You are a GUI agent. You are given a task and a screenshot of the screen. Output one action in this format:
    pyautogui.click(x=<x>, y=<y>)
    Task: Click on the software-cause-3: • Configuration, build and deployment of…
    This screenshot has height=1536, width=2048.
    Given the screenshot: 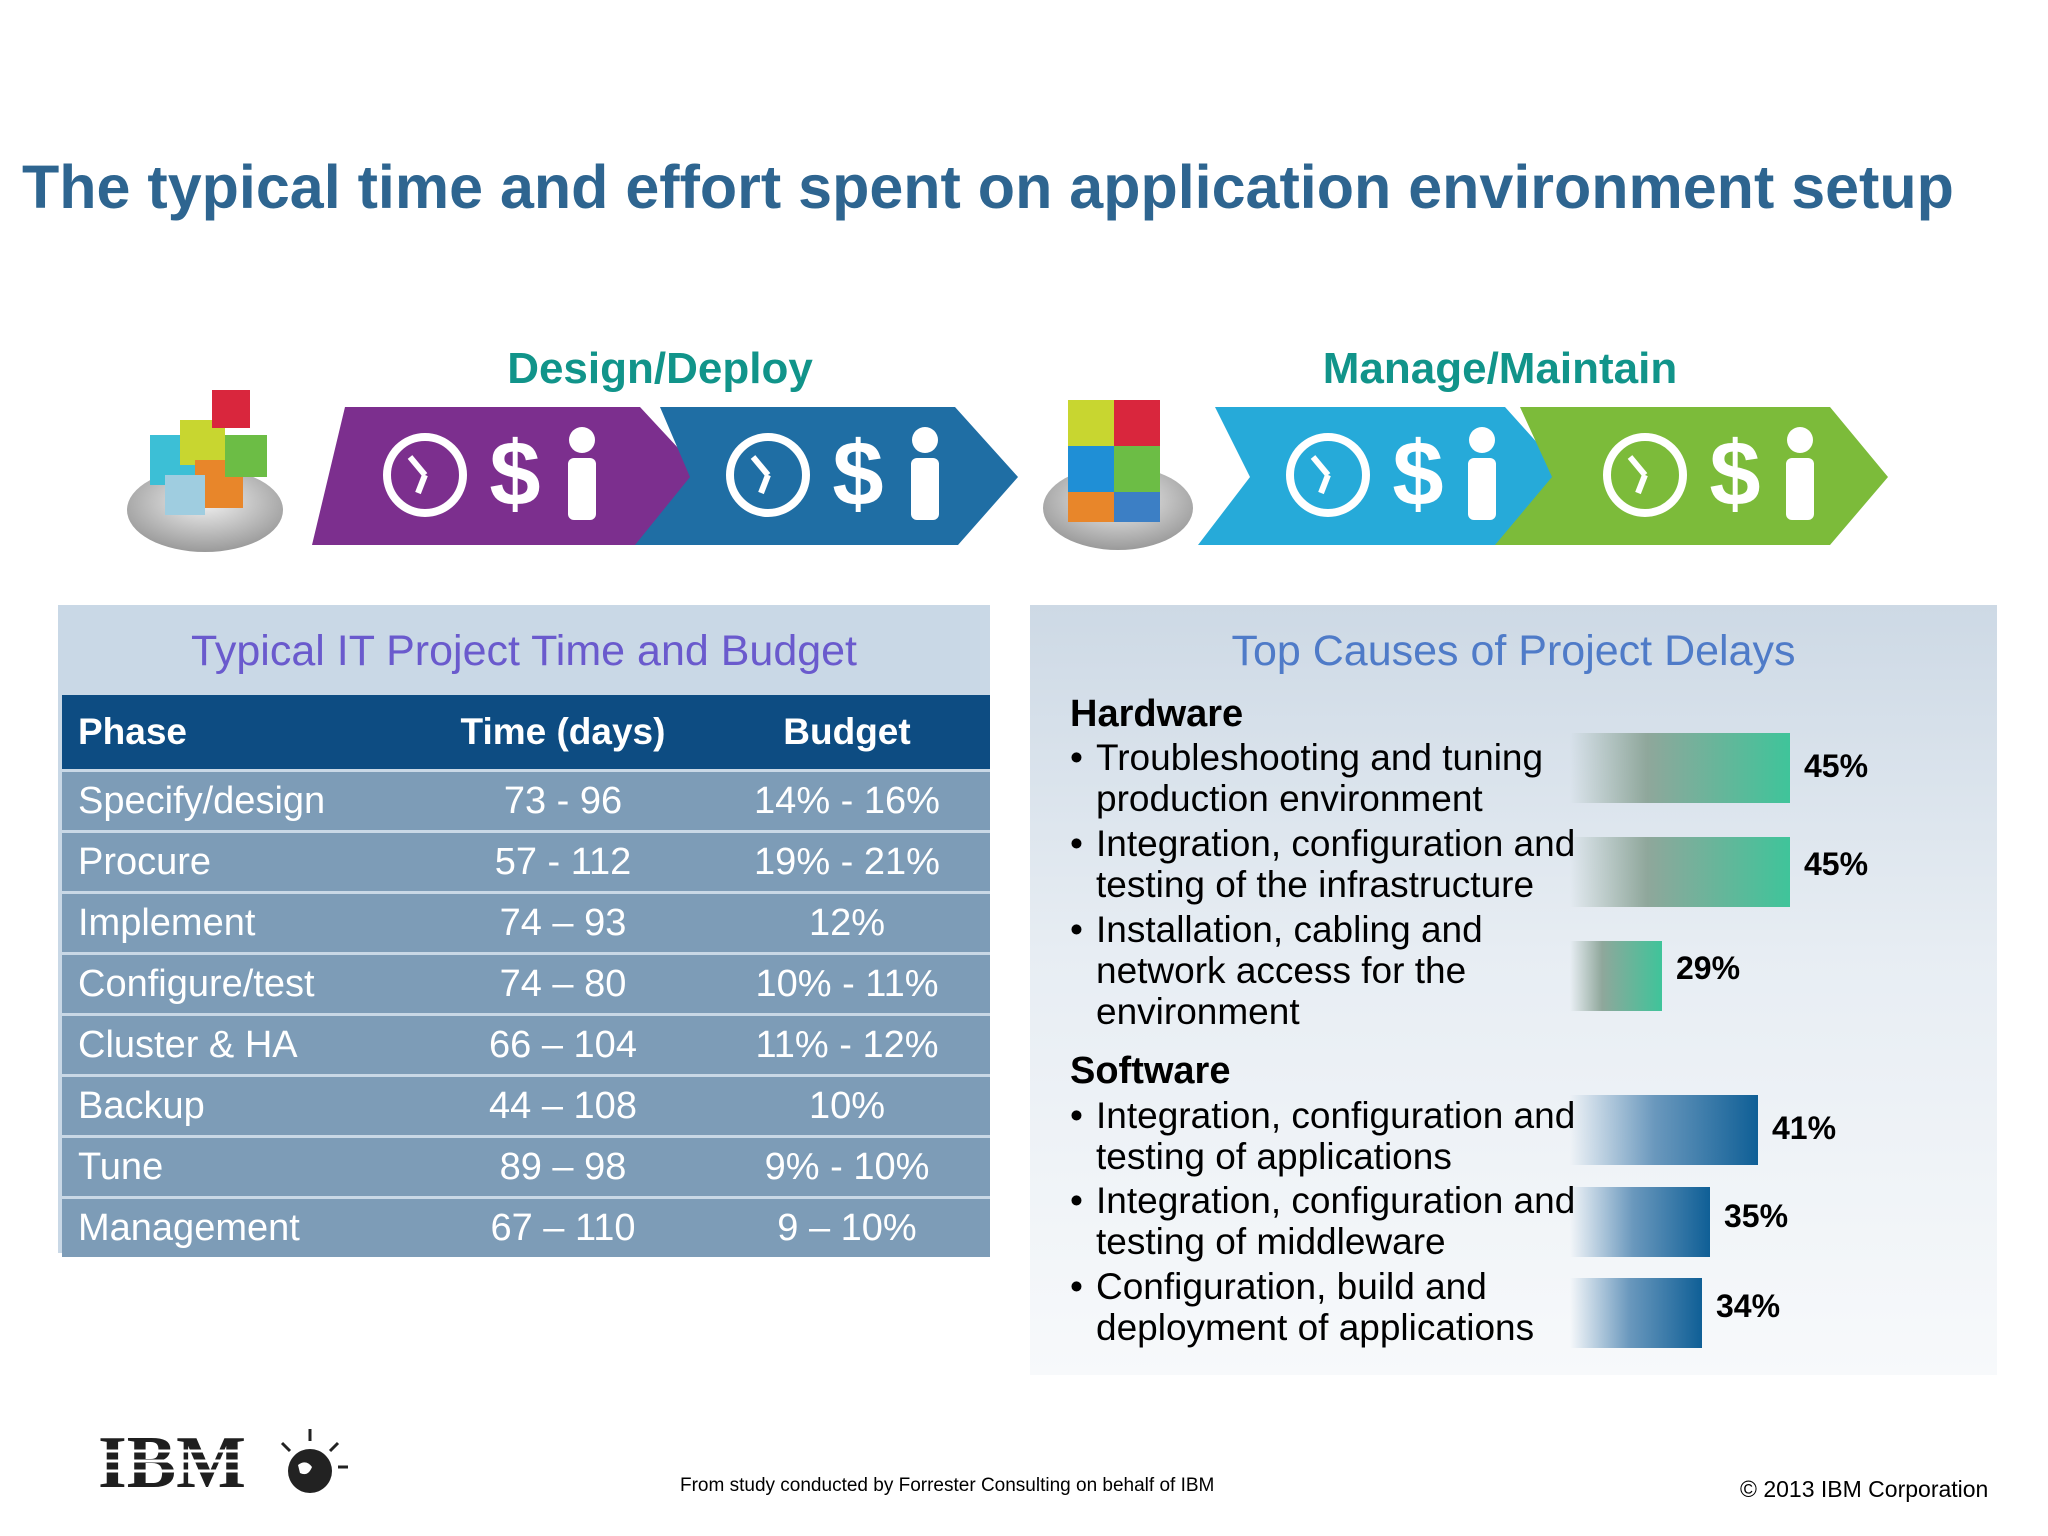 What is the action you would take?
    pyautogui.click(x=1302, y=1307)
    